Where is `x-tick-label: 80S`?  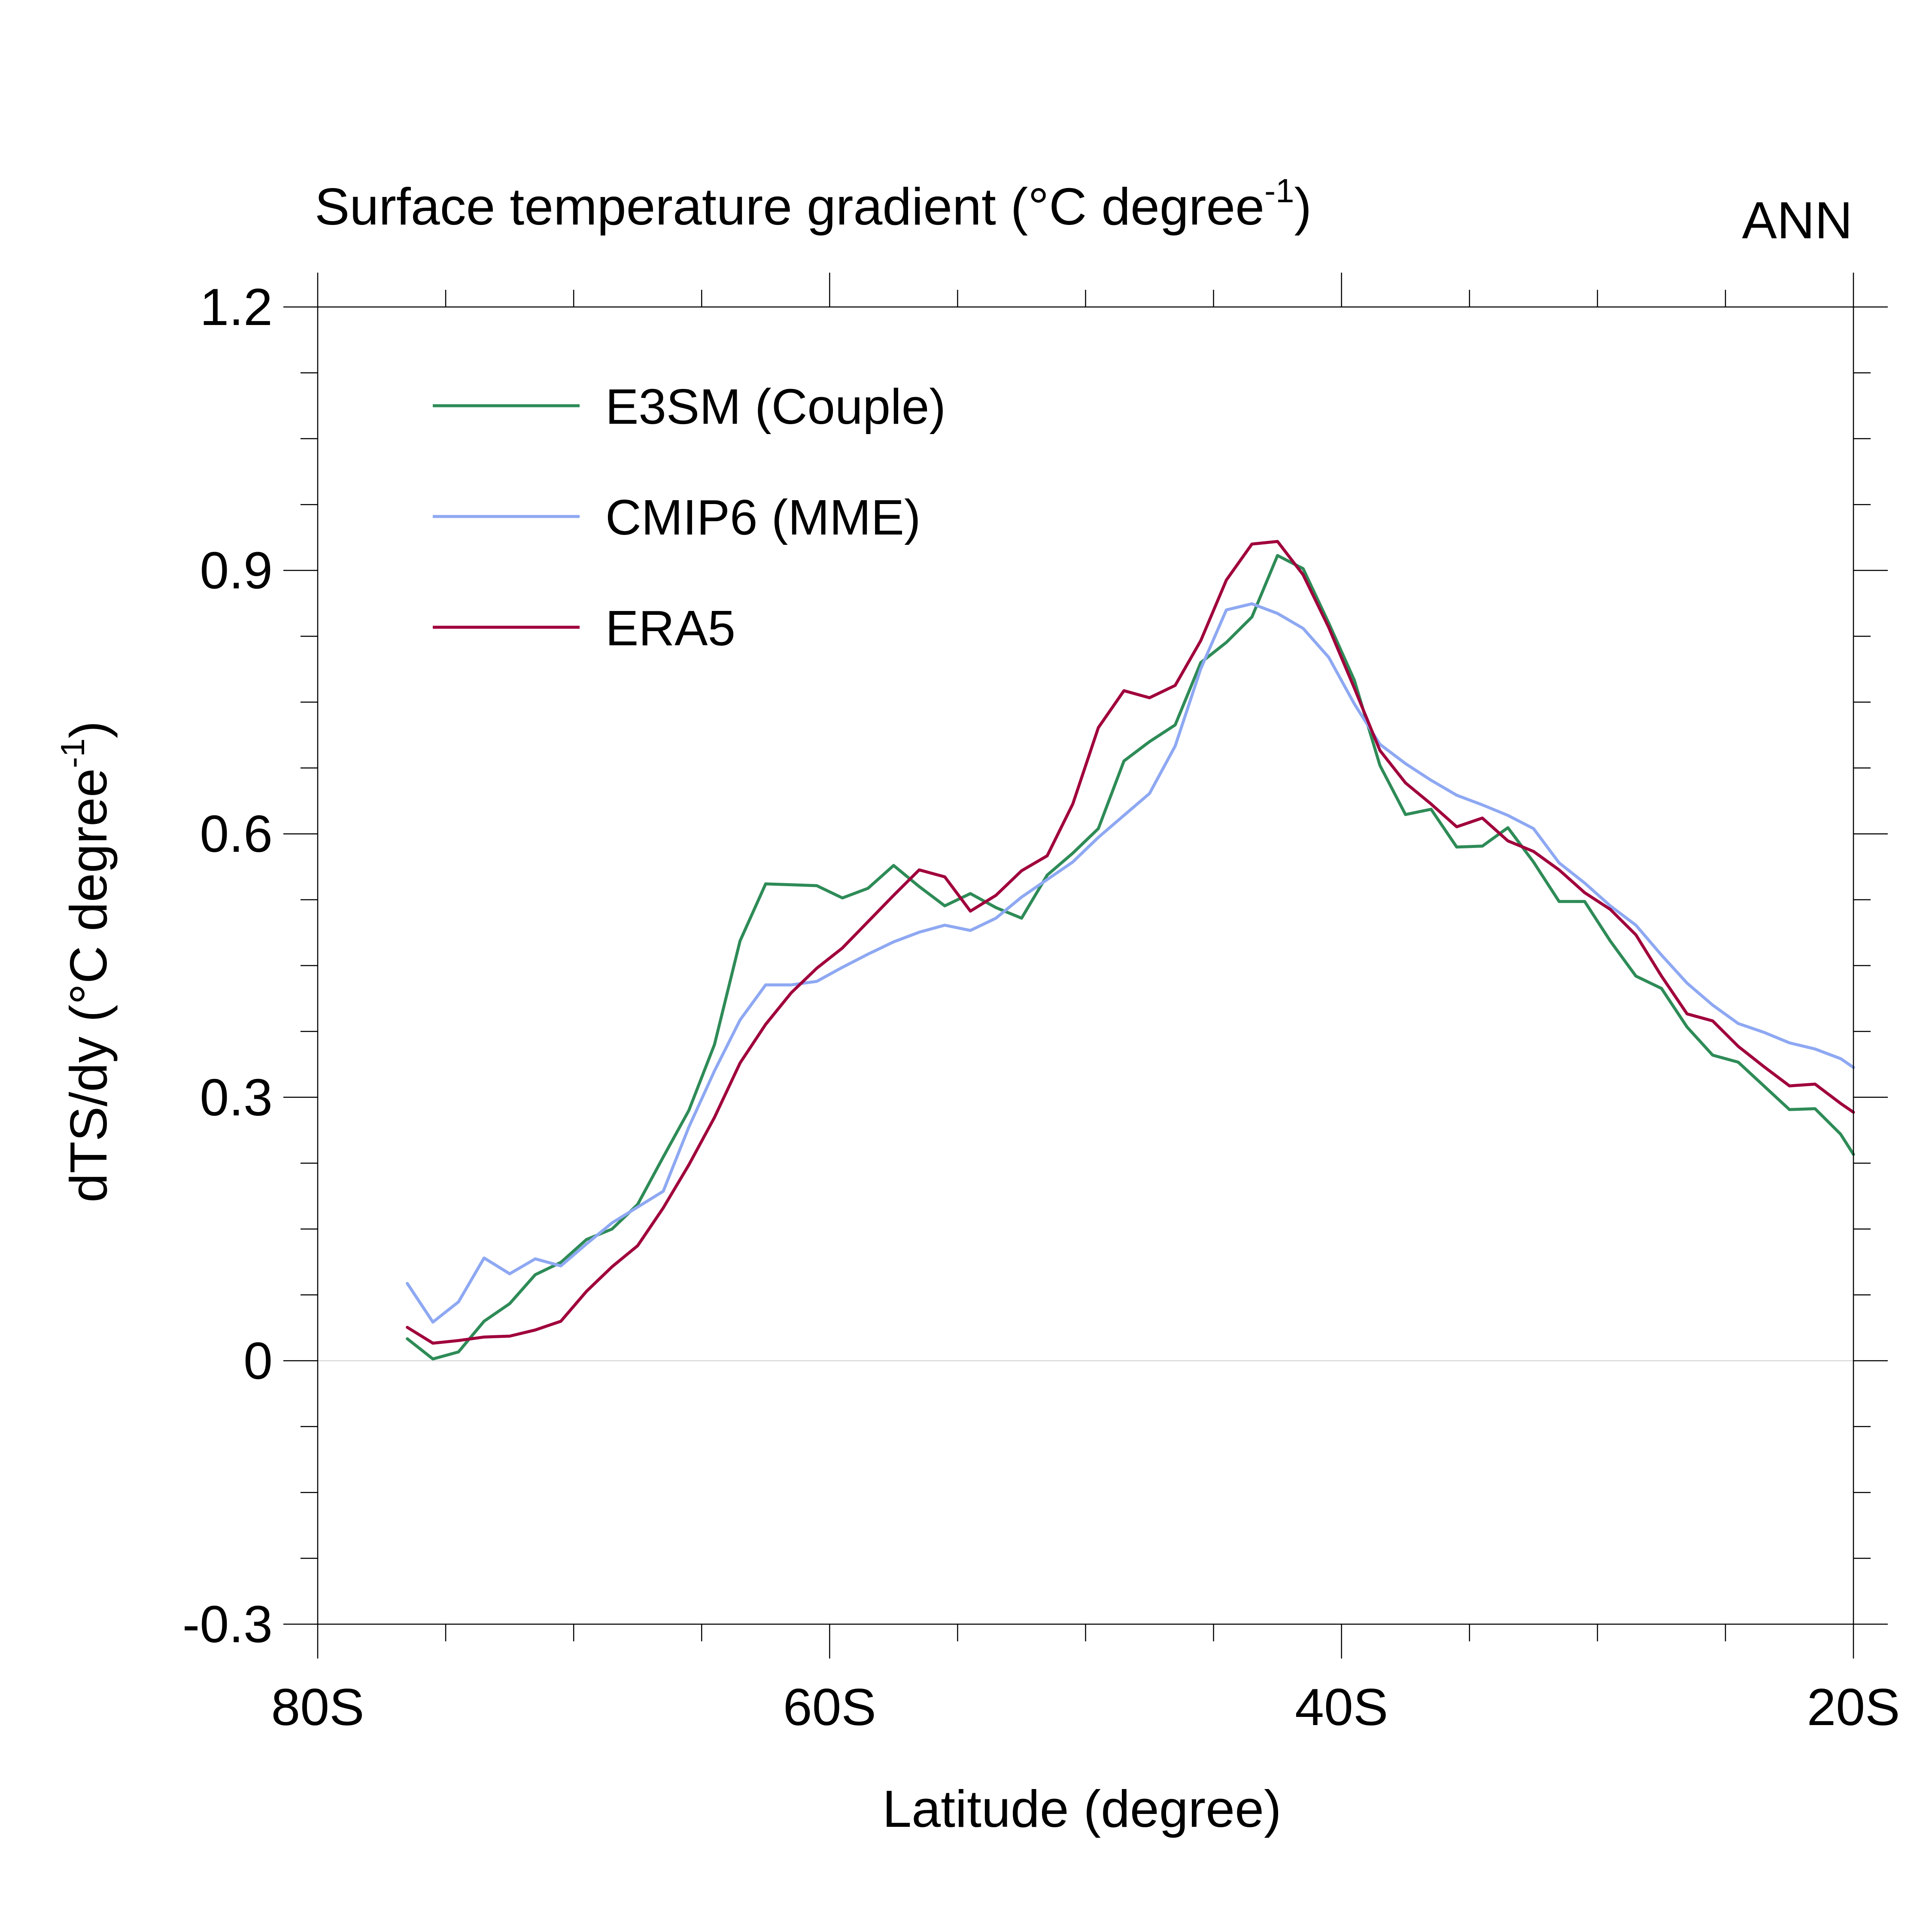 x-tick-label: 80S is located at coordinates (317, 1707).